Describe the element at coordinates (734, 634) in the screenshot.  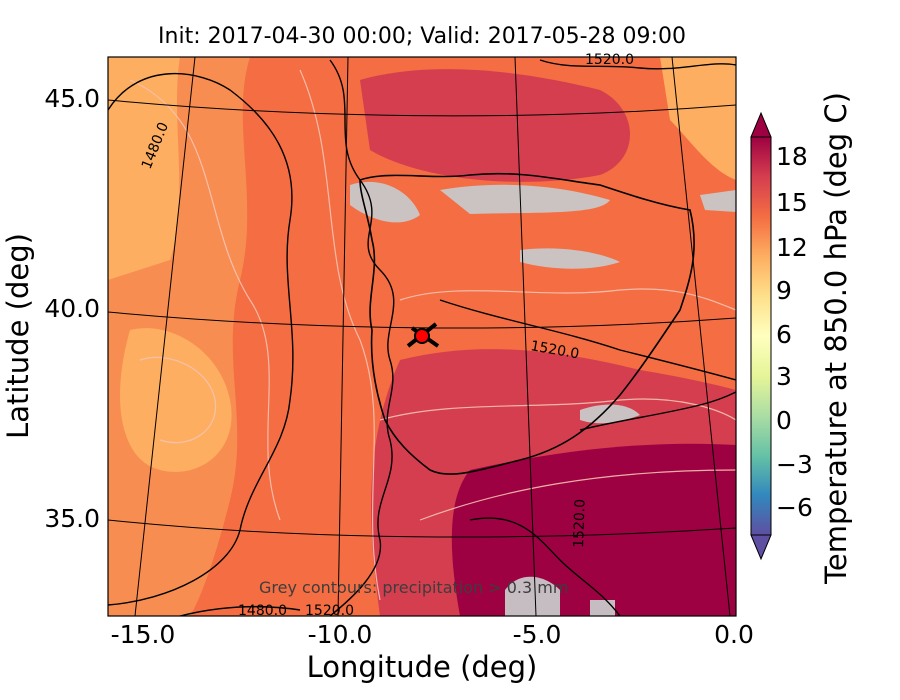
I see `x-tick-0: 0.0` at that location.